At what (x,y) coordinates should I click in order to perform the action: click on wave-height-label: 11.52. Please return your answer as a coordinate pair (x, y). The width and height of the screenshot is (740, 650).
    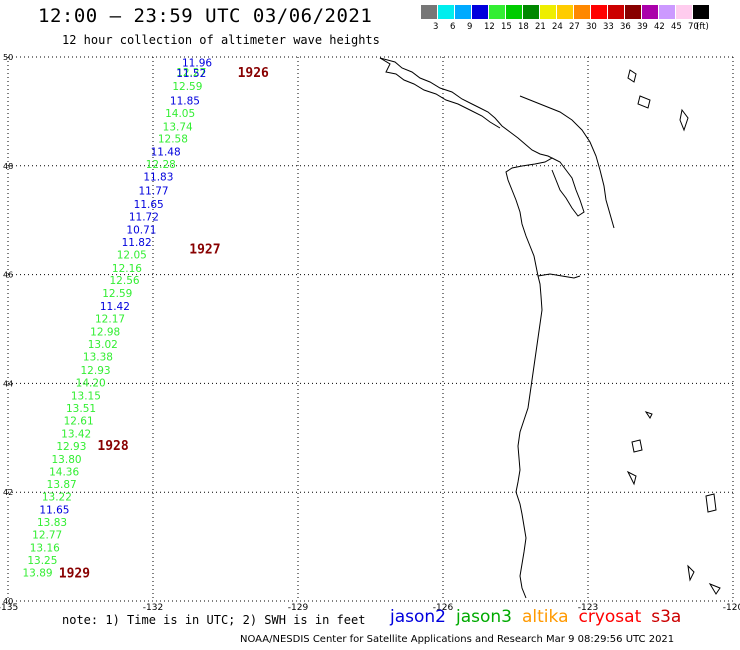
    Looking at the image, I should click on (191, 74).